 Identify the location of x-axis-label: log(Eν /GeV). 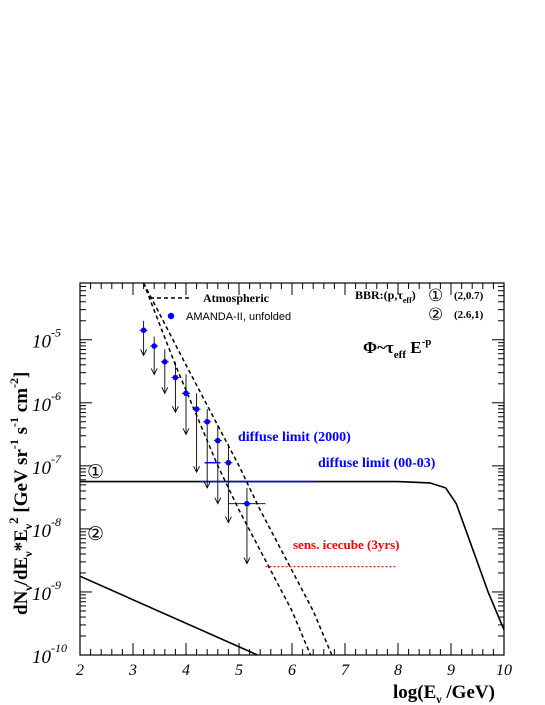
(444, 693).